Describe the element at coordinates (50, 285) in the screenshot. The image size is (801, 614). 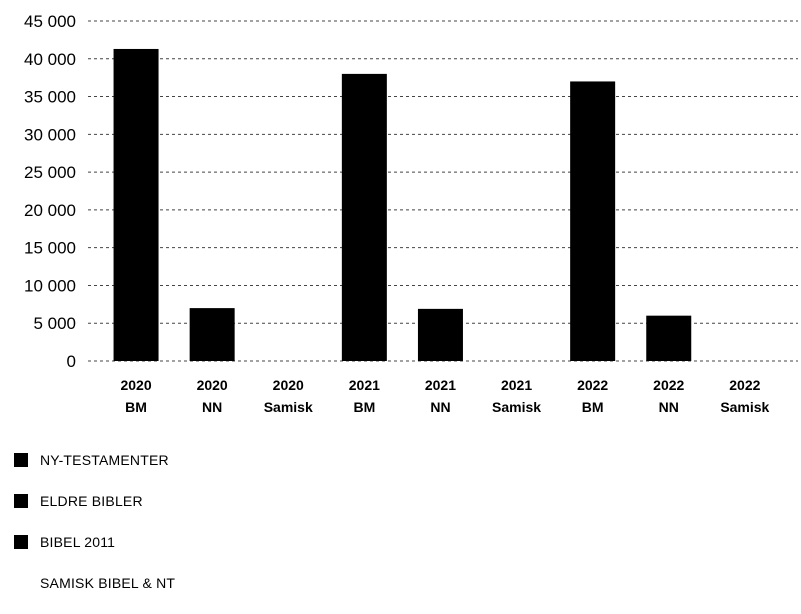
I see `y-tick-label: 10 000` at that location.